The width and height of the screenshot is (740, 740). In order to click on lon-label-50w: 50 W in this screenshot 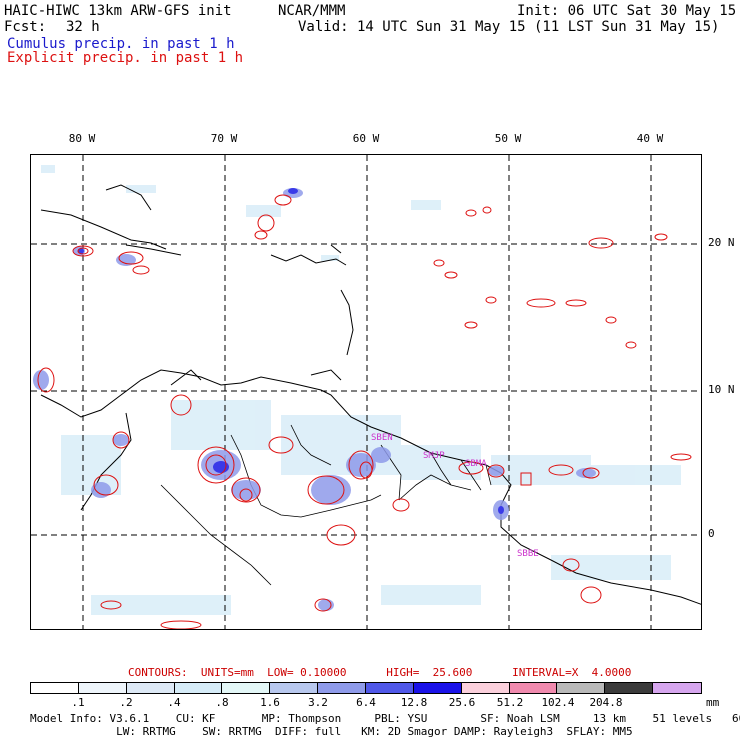, I will do `click(508, 138)`.